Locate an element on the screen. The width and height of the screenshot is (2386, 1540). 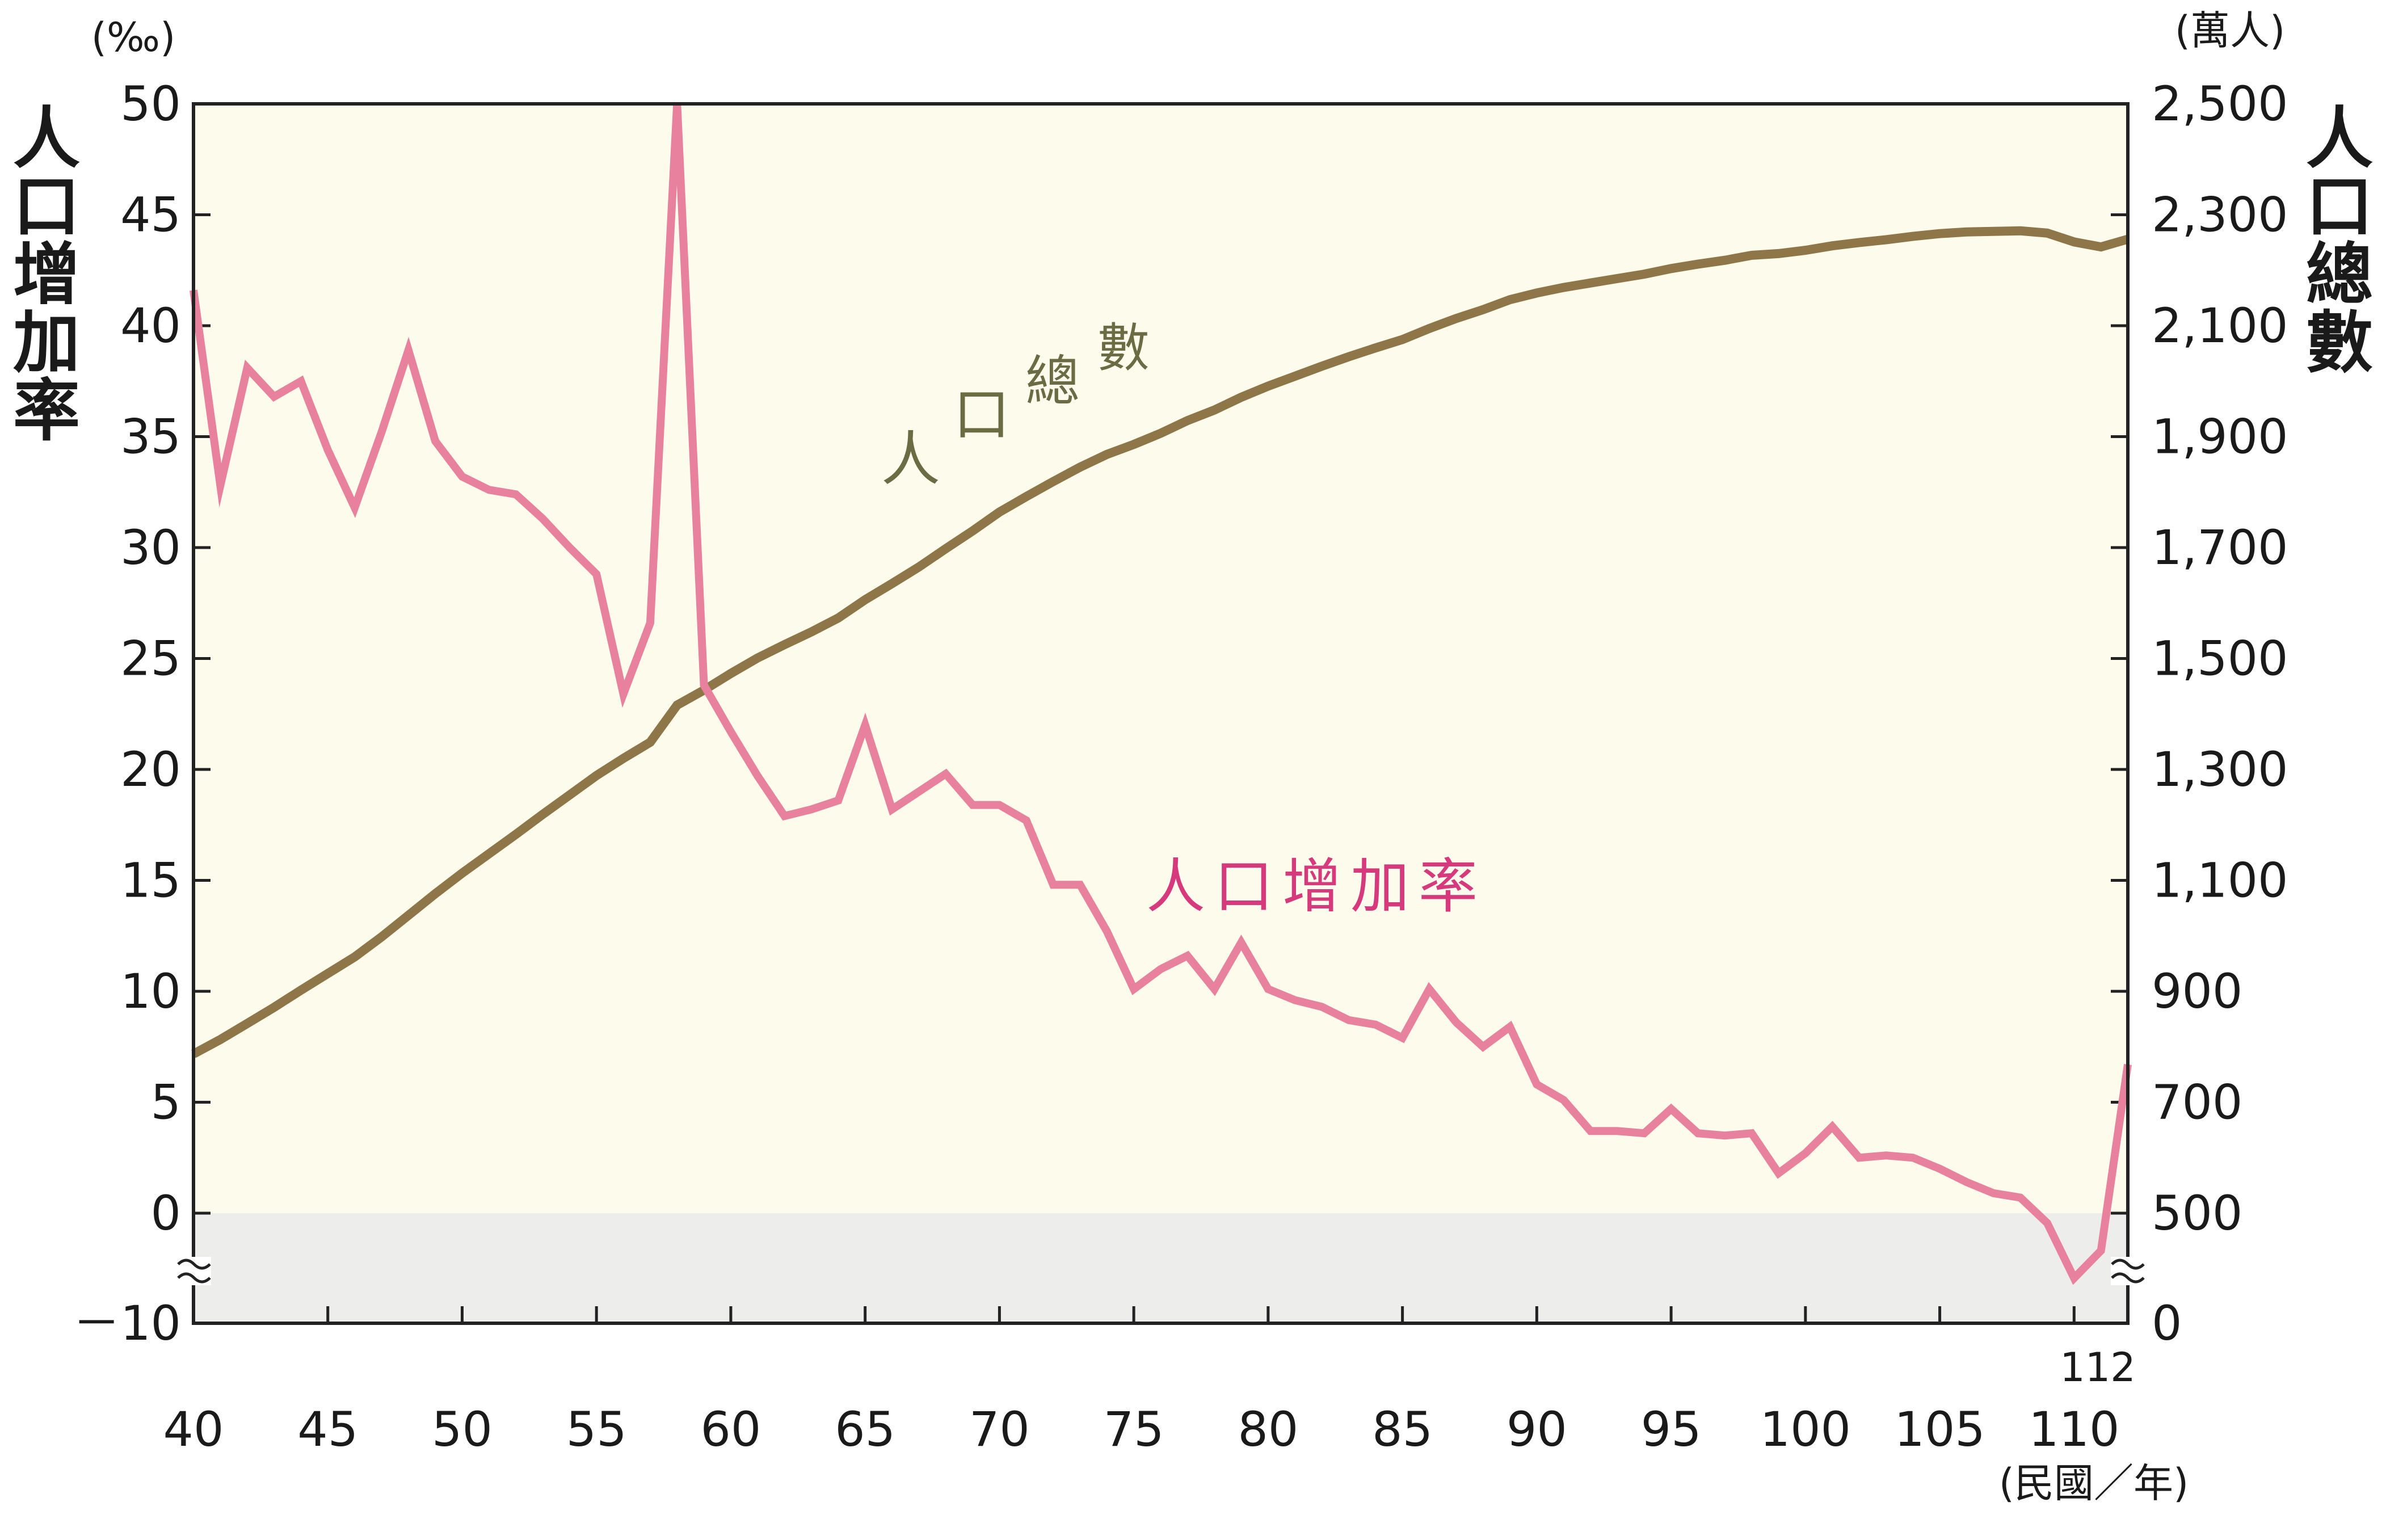
x-tick-label: 60 is located at coordinates (730, 1429).